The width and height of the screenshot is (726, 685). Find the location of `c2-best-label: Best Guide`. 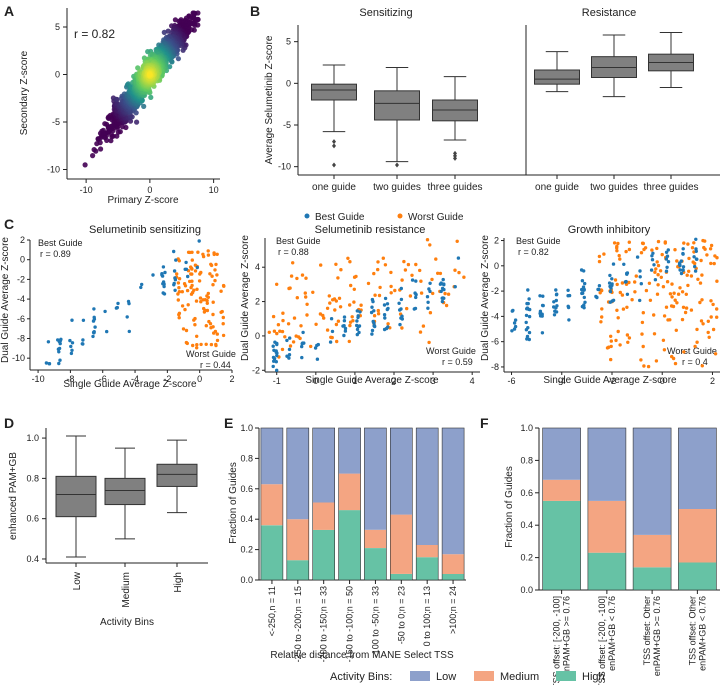

c2-best-label: Best Guide is located at coordinates (298, 241).